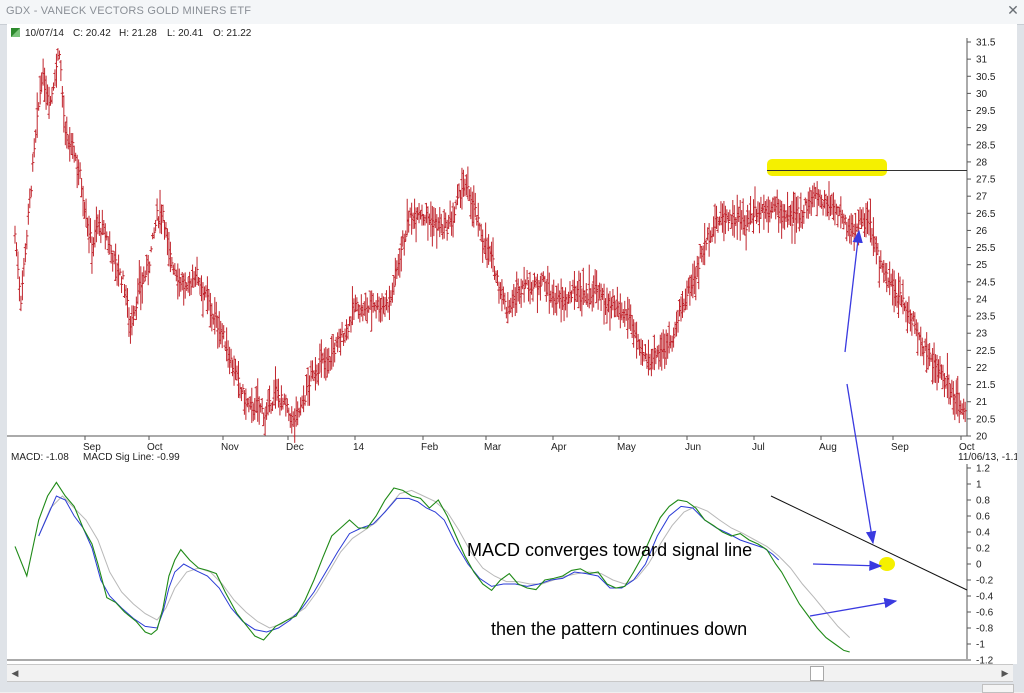 Image resolution: width=1024 pixels, height=693 pixels. I want to click on macd-y-tick-label: -0.2, so click(985, 581).